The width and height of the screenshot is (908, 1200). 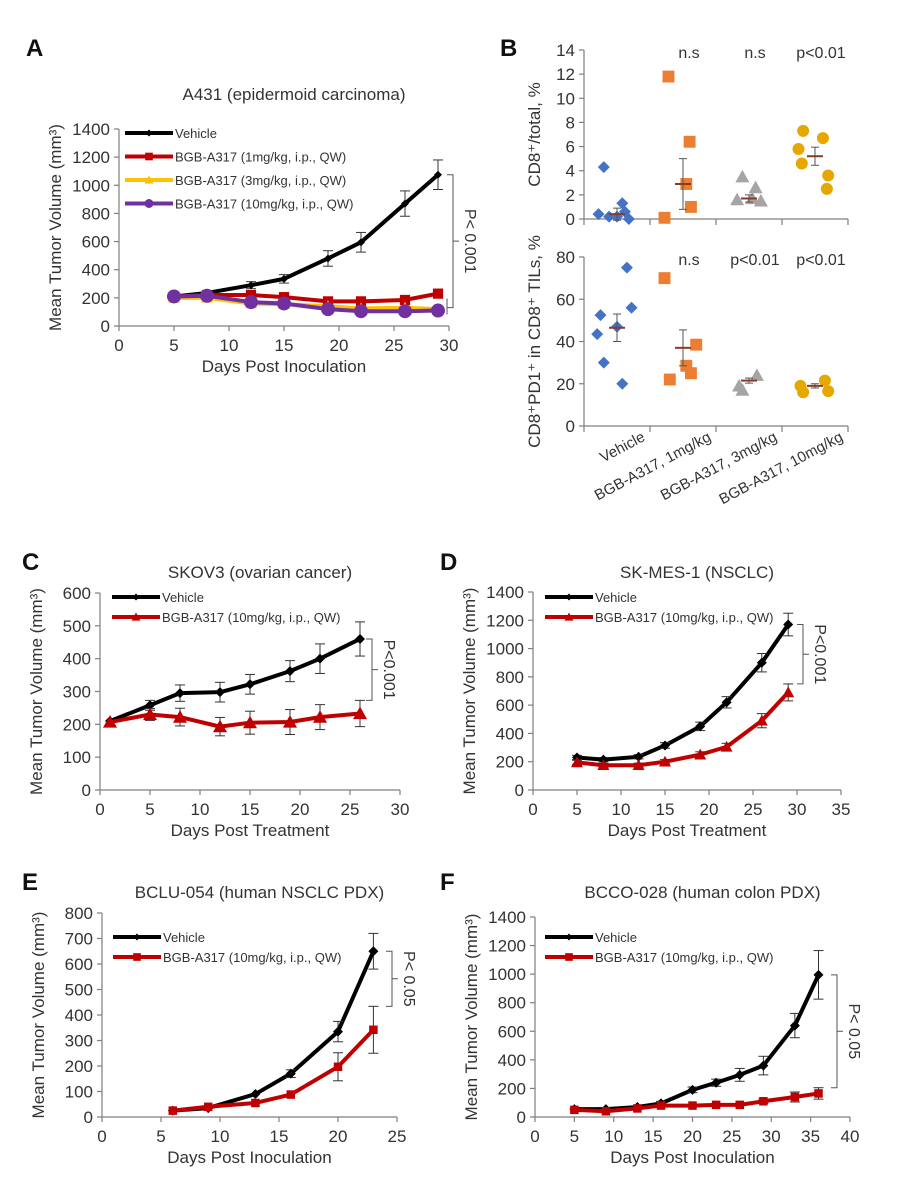 I want to click on p-value-label: P<0.001, so click(x=388, y=670).